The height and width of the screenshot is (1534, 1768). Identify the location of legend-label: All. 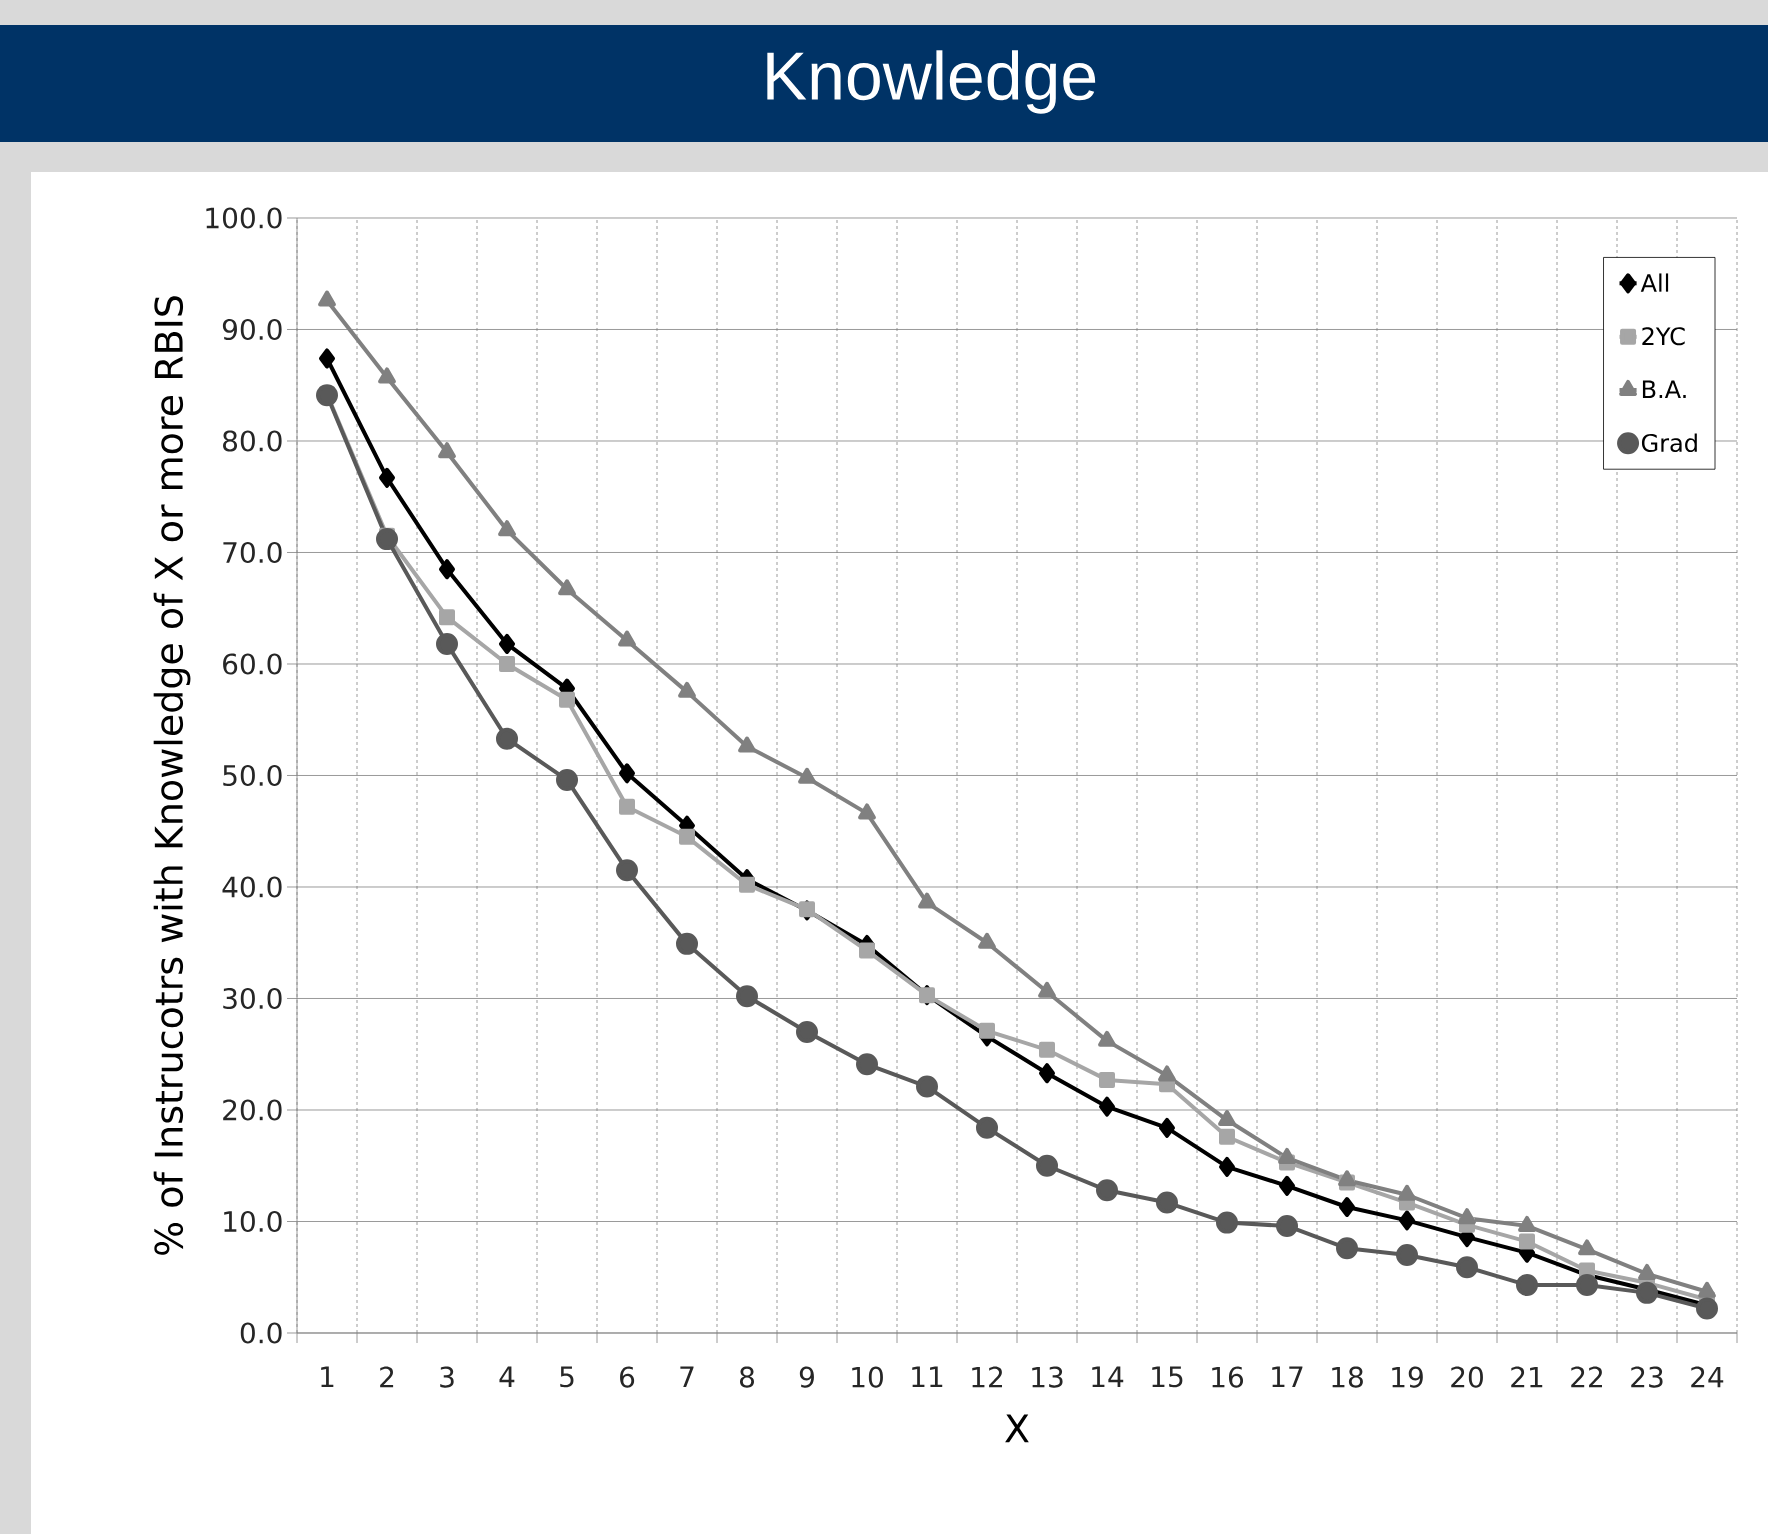
(1654, 282).